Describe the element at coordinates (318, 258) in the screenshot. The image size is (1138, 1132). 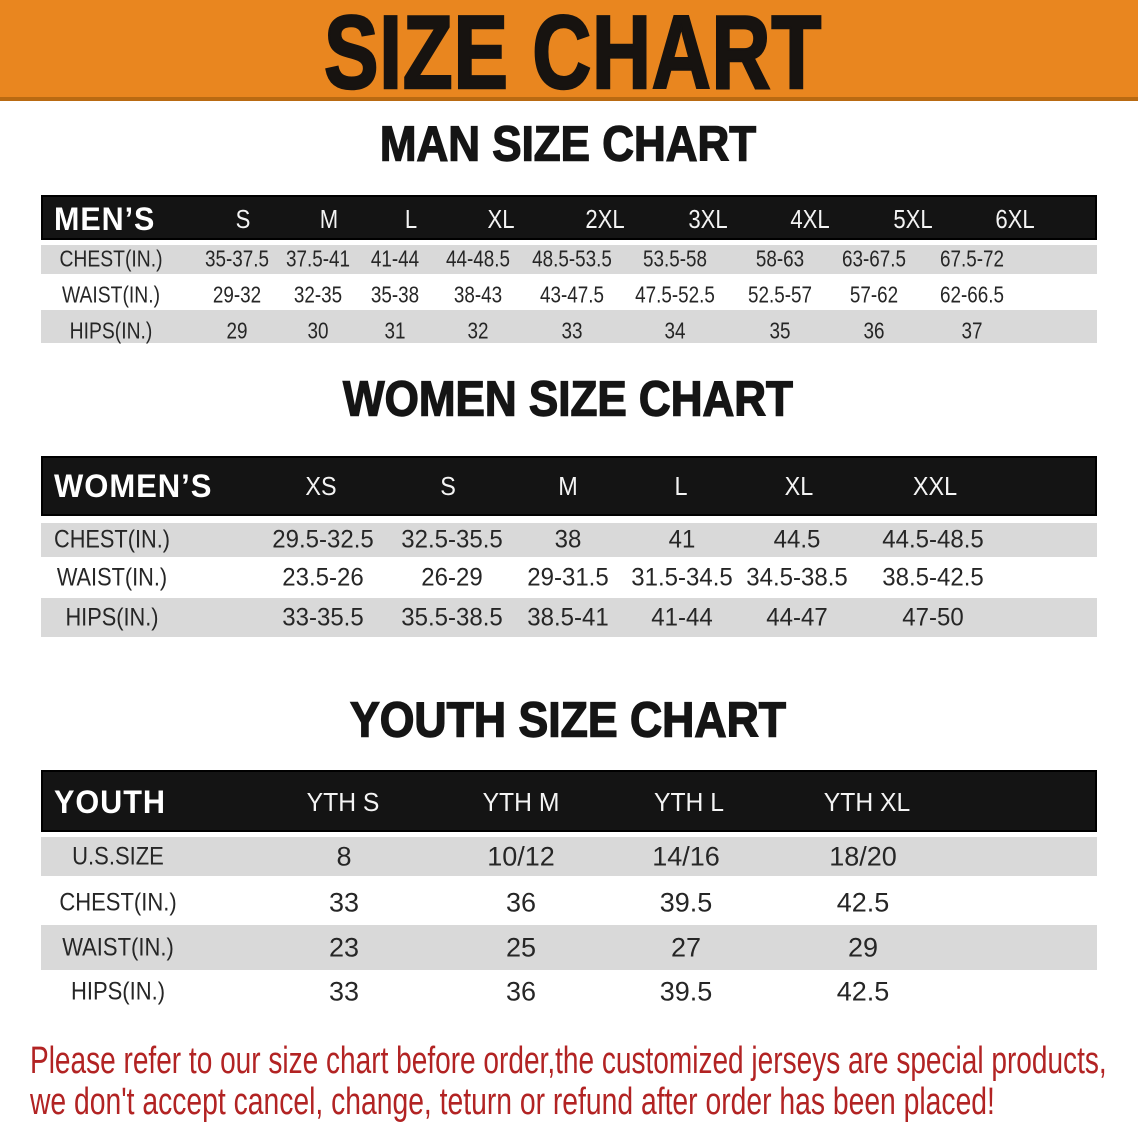
I see `table-cell: 37.5-41` at that location.